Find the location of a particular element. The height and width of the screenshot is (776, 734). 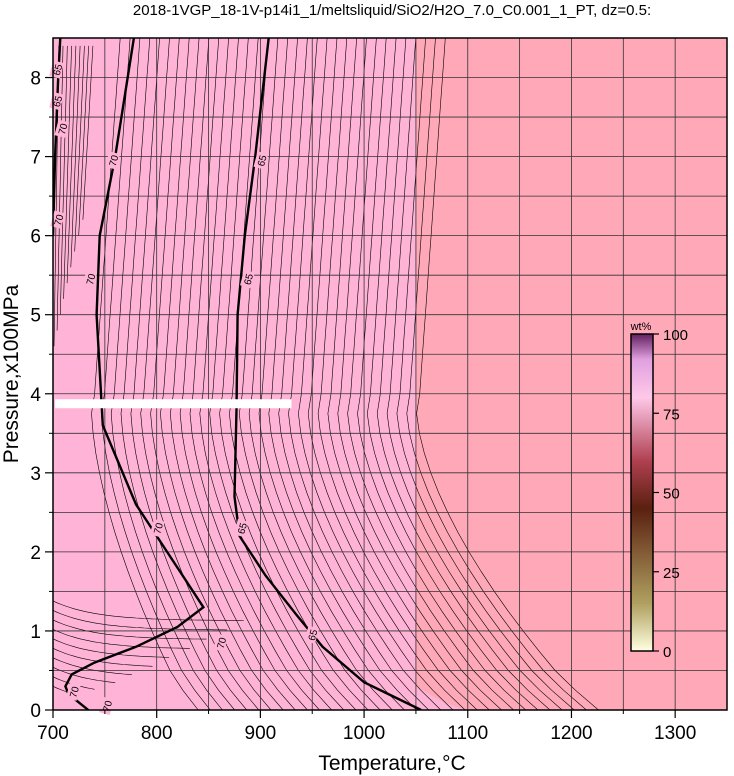

y-tick-label: 7 is located at coordinates (35, 158).